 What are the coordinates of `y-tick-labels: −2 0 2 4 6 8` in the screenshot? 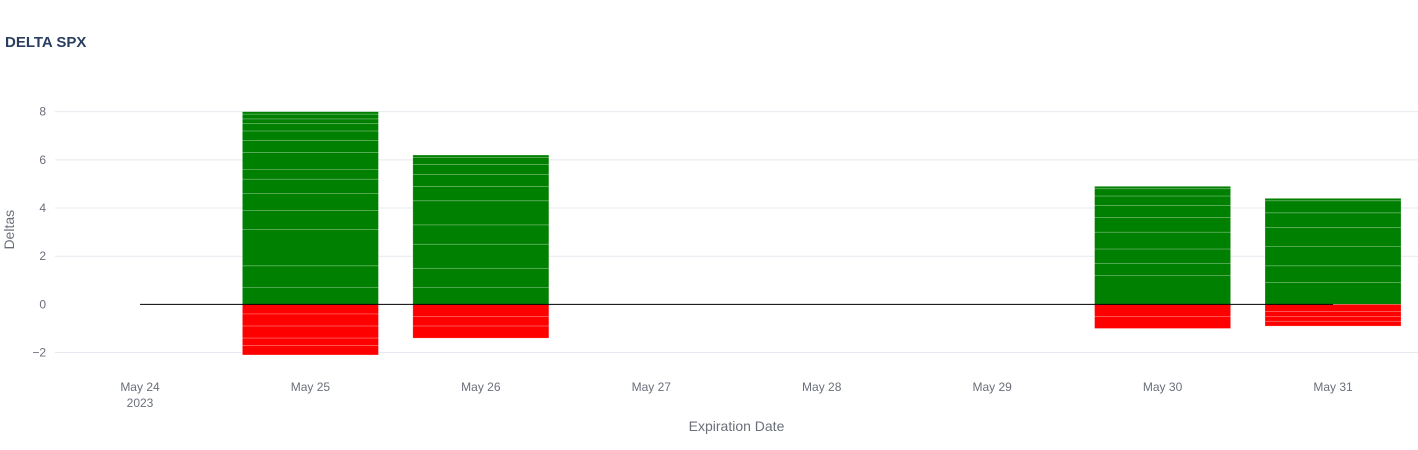 It's located at (39, 232).